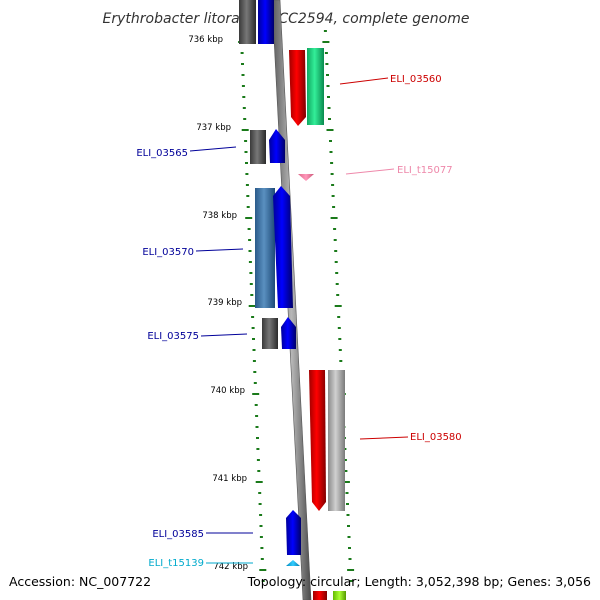 The width and height of the screenshot is (600, 600). I want to click on feature-partial-lime-bottom, so click(339, 595).